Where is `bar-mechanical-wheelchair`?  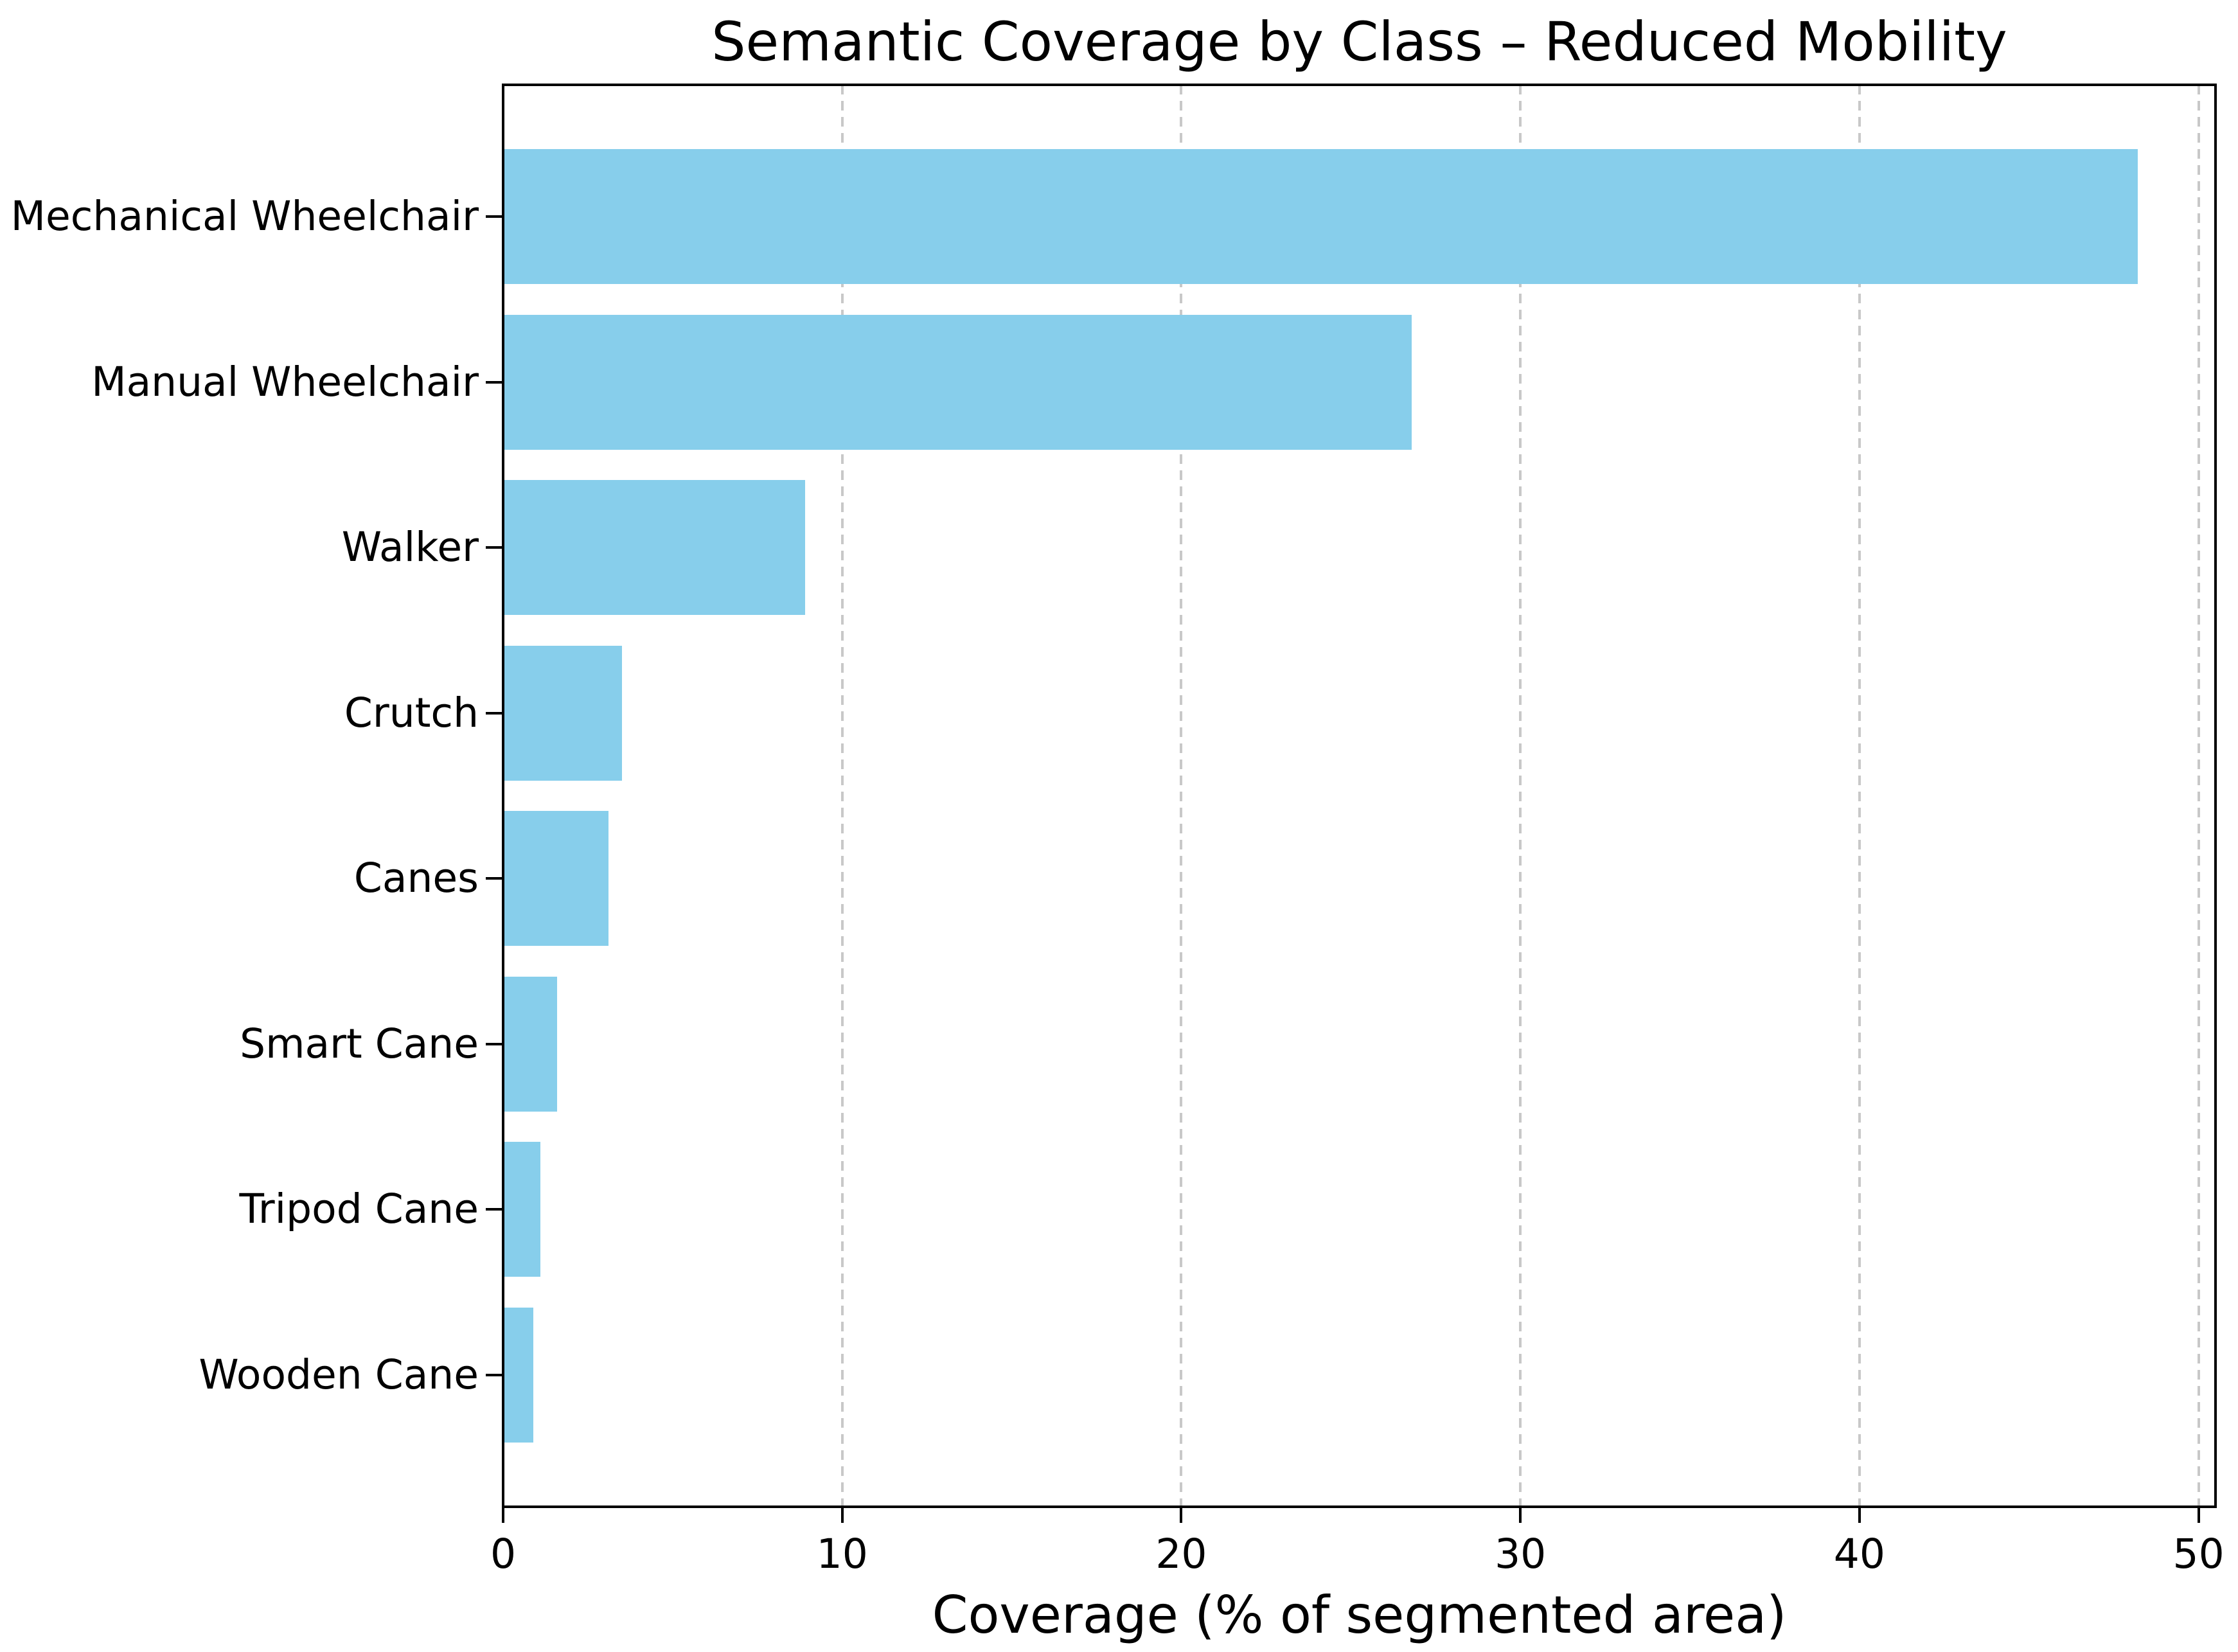 bar-mechanical-wheelchair is located at coordinates (1320, 216).